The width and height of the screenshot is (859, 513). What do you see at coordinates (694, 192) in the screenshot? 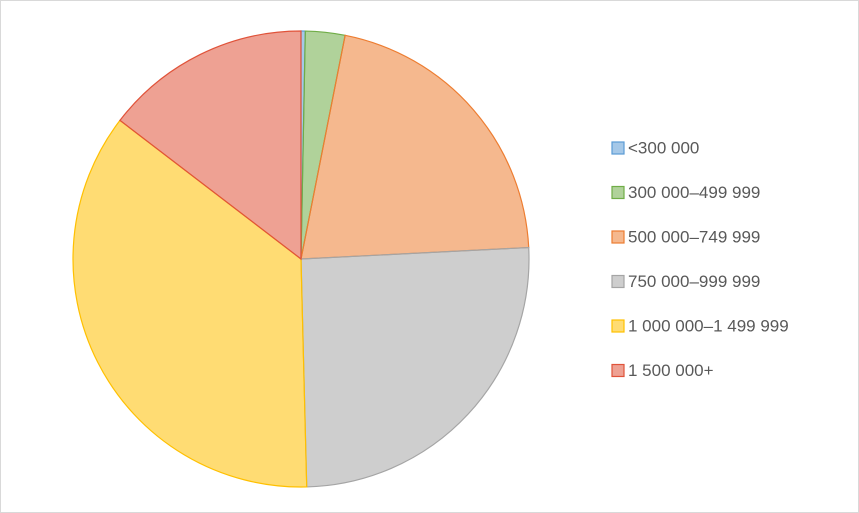
I see `legend-label: 300 000–499 999` at bounding box center [694, 192].